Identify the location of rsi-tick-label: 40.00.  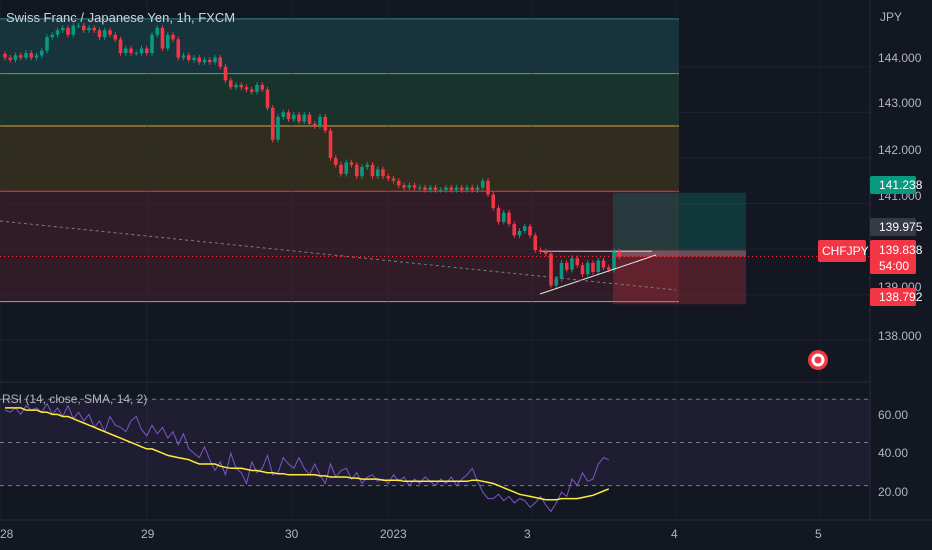
(893, 453).